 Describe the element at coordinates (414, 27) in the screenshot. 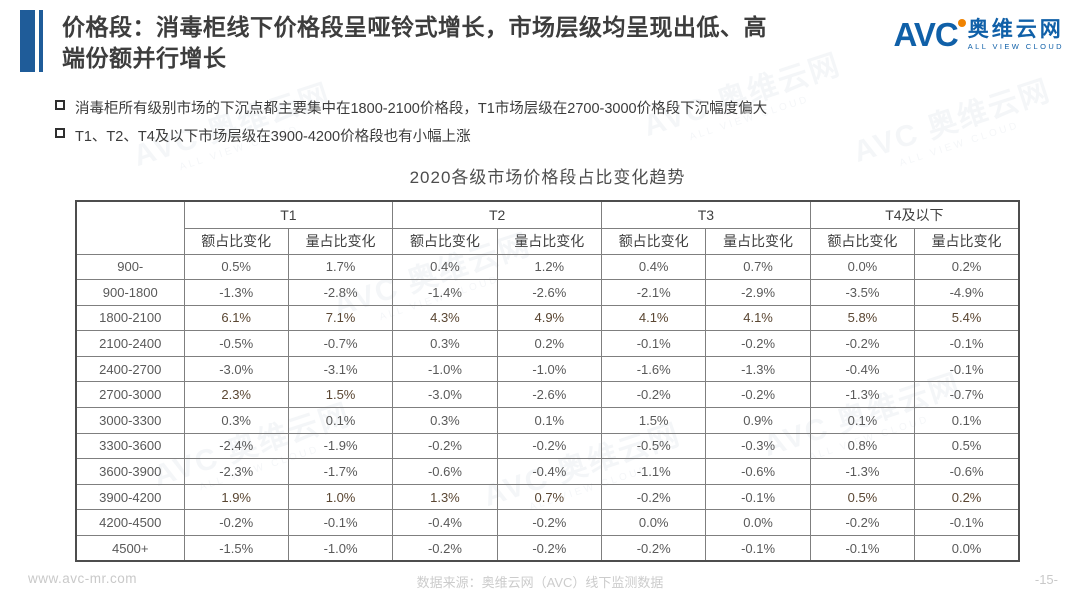

I see `page-title-line1: 价格段：消毒柜线下价格段呈哑铃式增长，市场层级均呈现出低、高` at that location.